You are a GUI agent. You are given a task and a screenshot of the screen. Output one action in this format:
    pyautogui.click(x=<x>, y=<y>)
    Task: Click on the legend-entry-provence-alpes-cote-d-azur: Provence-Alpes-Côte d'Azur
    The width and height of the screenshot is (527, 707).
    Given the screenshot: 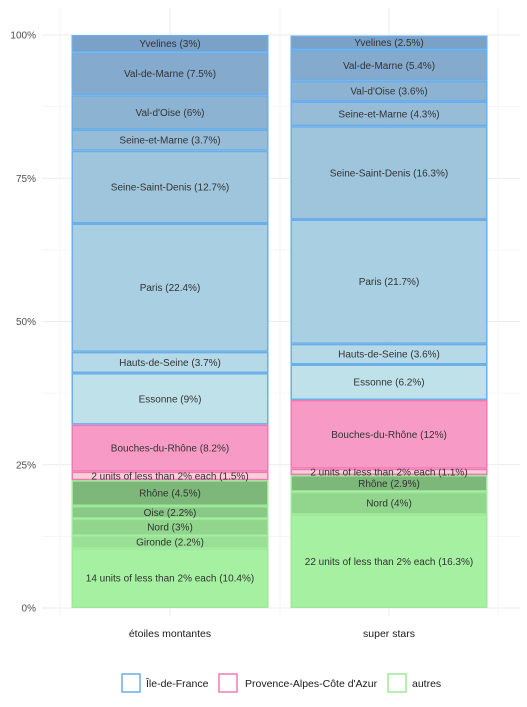 What is the action you would take?
    pyautogui.click(x=298, y=683)
    